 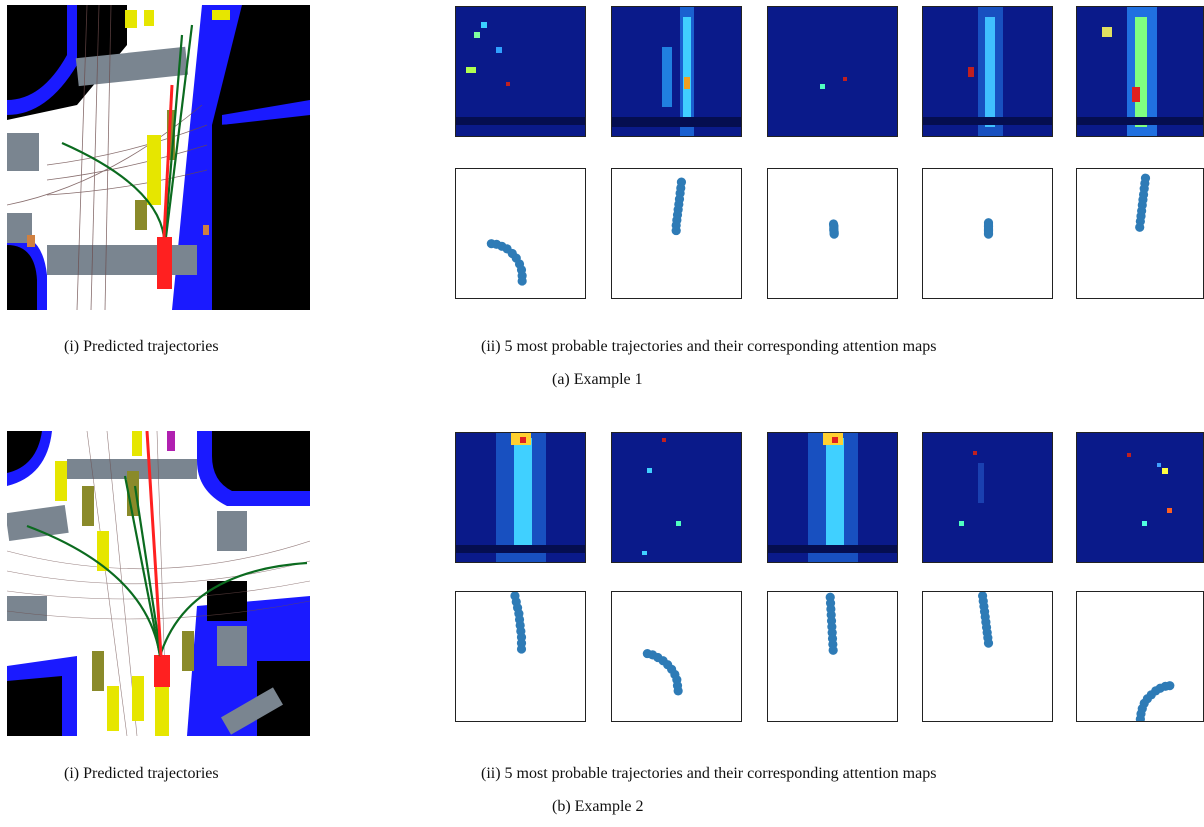 What do you see at coordinates (158, 583) in the screenshot?
I see `example2-bev-map` at bounding box center [158, 583].